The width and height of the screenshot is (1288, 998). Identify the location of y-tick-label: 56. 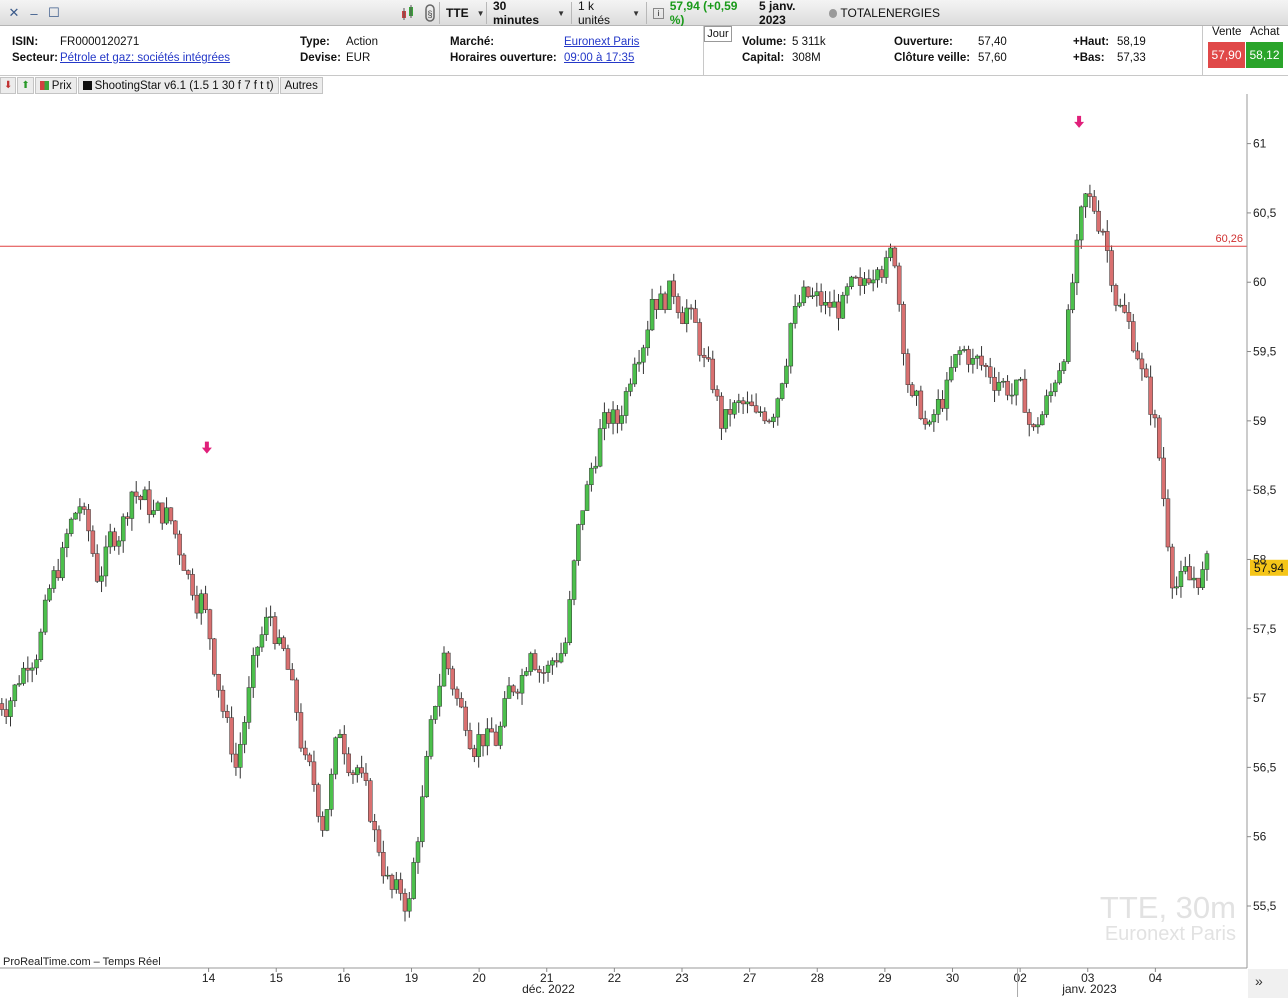
(1260, 837).